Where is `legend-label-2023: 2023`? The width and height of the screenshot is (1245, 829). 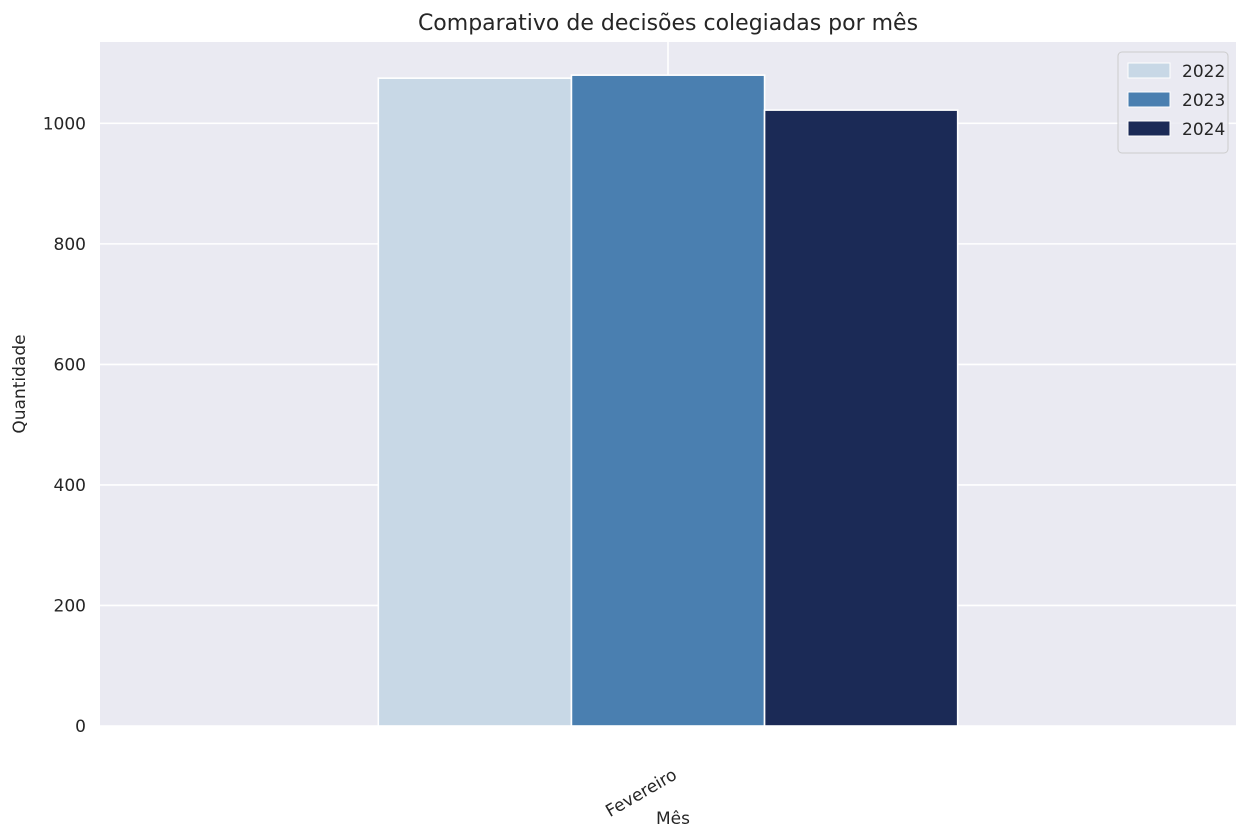 legend-label-2023: 2023 is located at coordinates (1203, 101).